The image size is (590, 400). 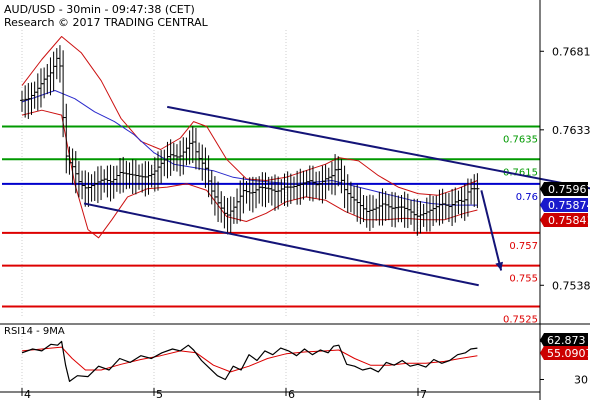 What do you see at coordinates (291, 394) in the screenshot?
I see `x-tick-label: 6` at bounding box center [291, 394].